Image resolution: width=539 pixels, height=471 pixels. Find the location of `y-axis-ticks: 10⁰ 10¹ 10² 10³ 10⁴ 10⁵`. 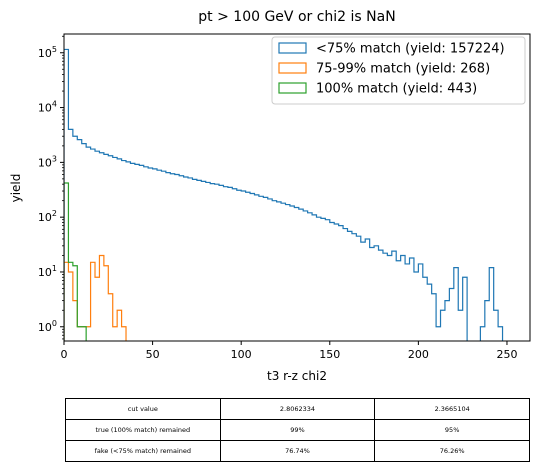

y-axis-ticks: 10⁰ 10¹ 10² 10³ 10⁴ 10⁵ is located at coordinates (51, 187).